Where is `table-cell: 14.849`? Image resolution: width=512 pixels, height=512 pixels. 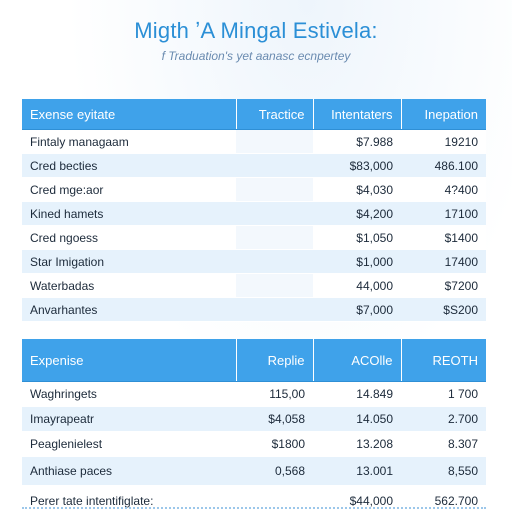
table-cell: 14.849 is located at coordinates (357, 394).